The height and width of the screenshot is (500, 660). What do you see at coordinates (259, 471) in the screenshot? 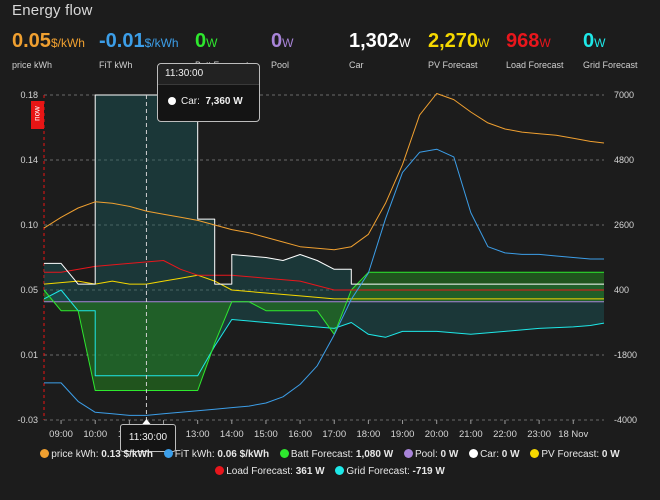
I see `legend-label-load: Load Forecast:` at bounding box center [259, 471].